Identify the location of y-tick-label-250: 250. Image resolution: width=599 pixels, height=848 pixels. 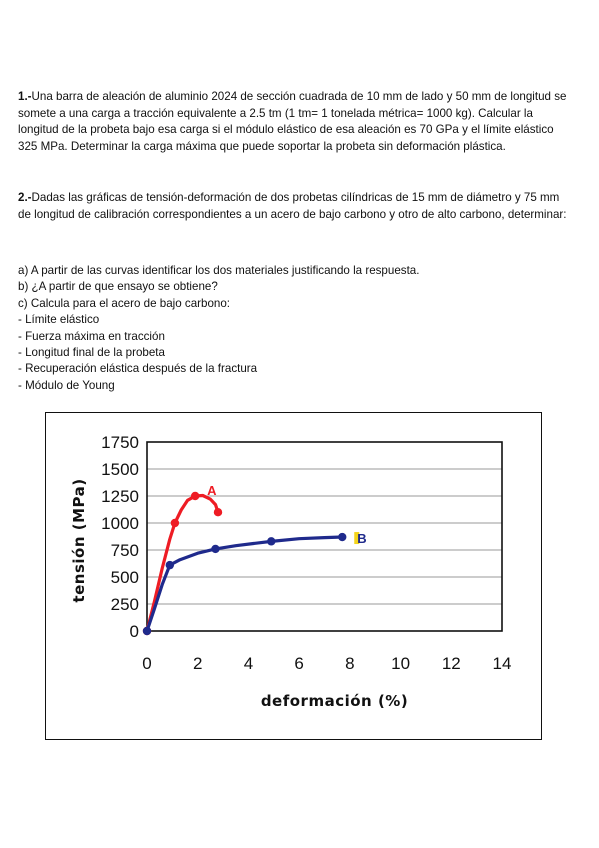
(125, 604).